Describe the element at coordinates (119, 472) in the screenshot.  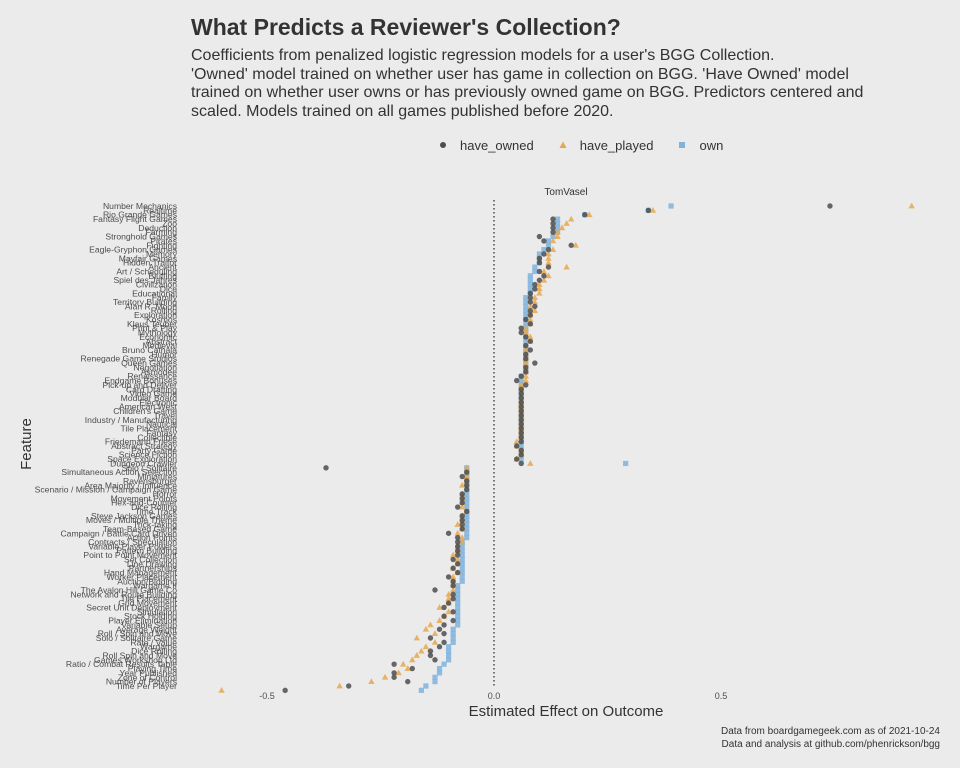
I see `feature-label: Simultaneous Action Selection` at that location.